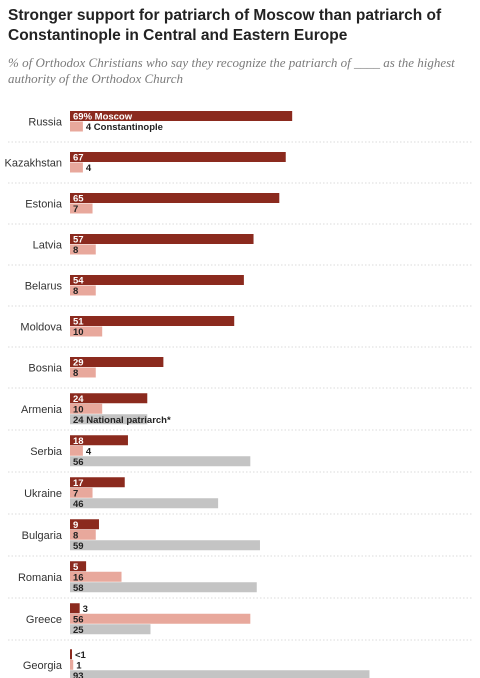 The image size is (480, 678). I want to click on value-label-moscow-moldova: 51, so click(78, 322).